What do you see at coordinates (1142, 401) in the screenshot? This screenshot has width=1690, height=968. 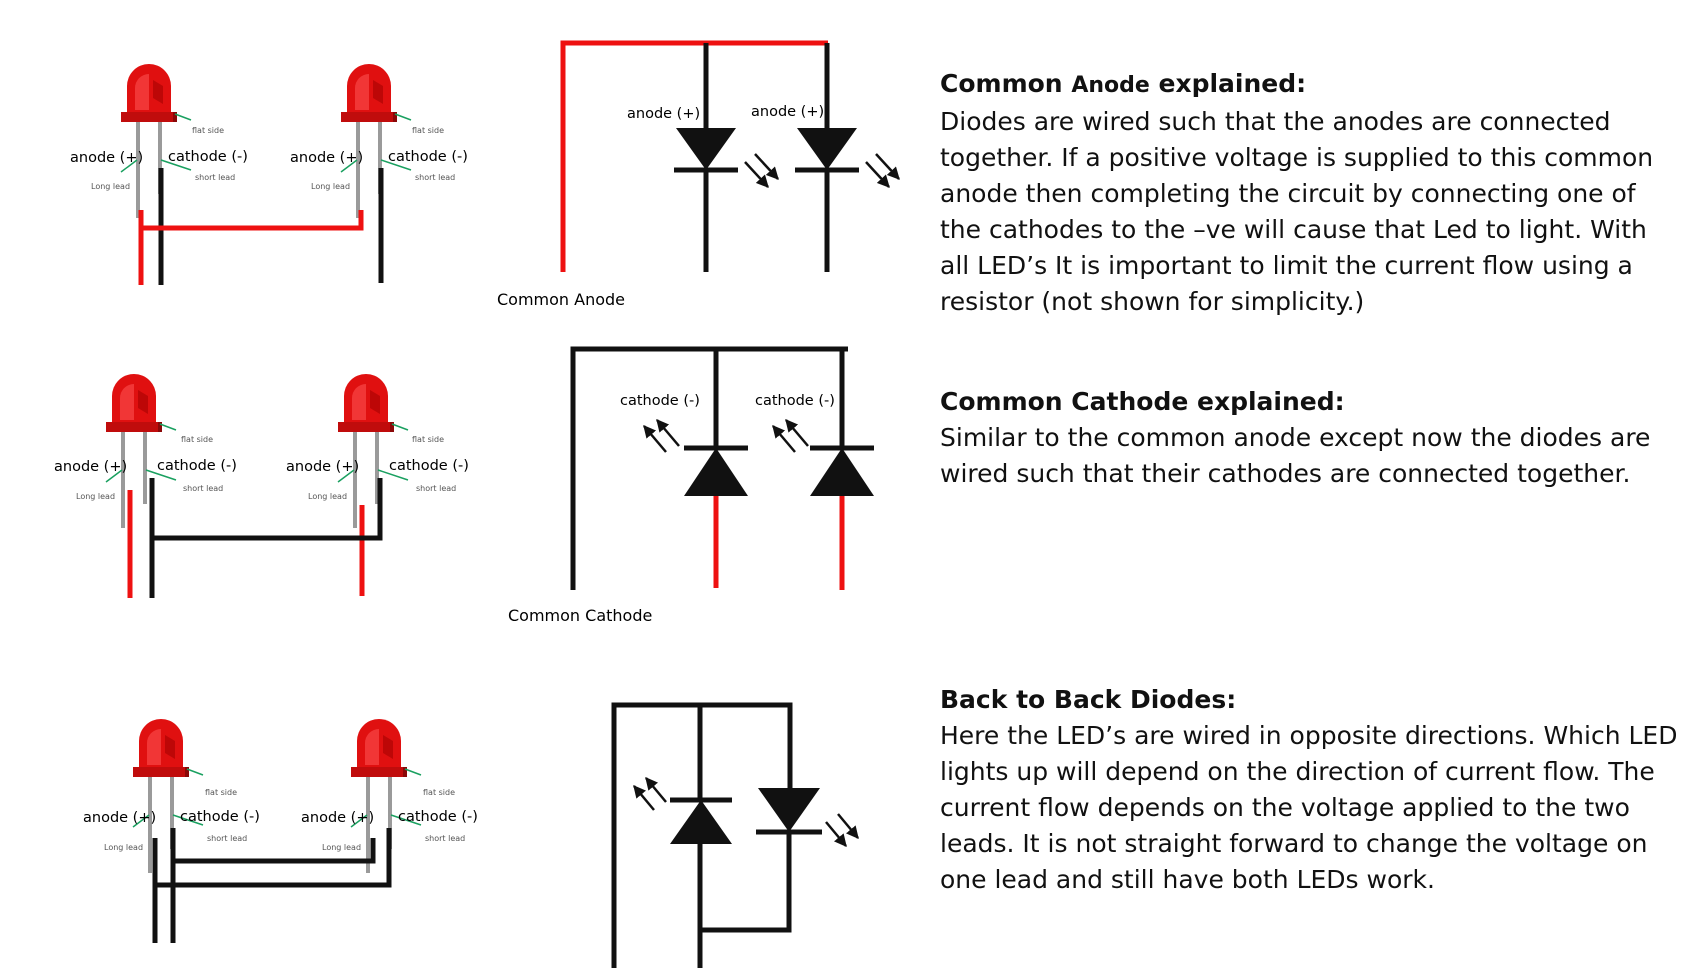 I see `common-cathode-heading: Common Cathode explained:` at bounding box center [1142, 401].